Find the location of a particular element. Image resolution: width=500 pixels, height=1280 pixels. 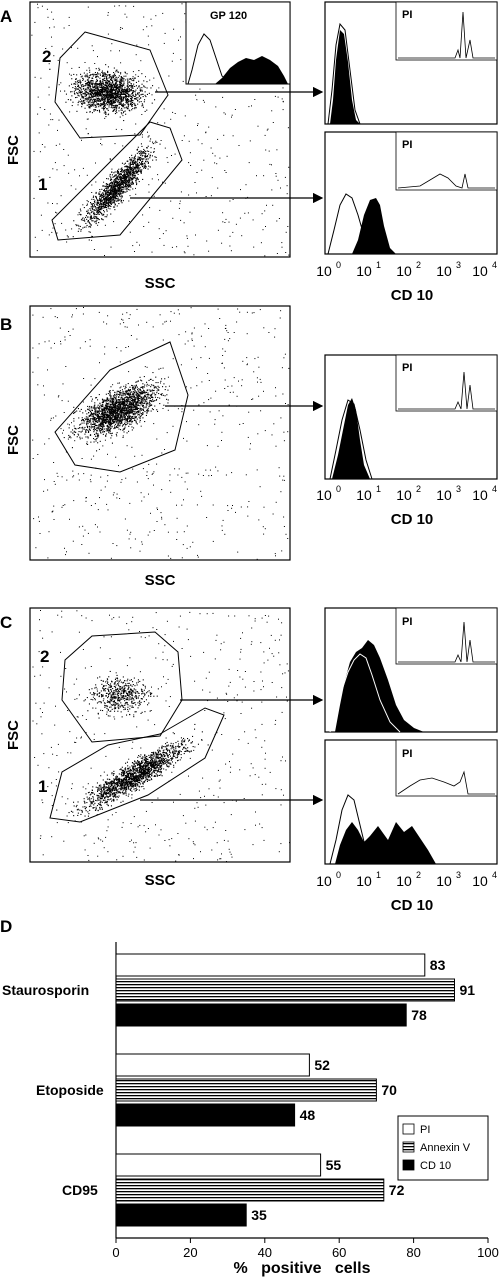

panel-letter-c: C is located at coordinates (6, 622).